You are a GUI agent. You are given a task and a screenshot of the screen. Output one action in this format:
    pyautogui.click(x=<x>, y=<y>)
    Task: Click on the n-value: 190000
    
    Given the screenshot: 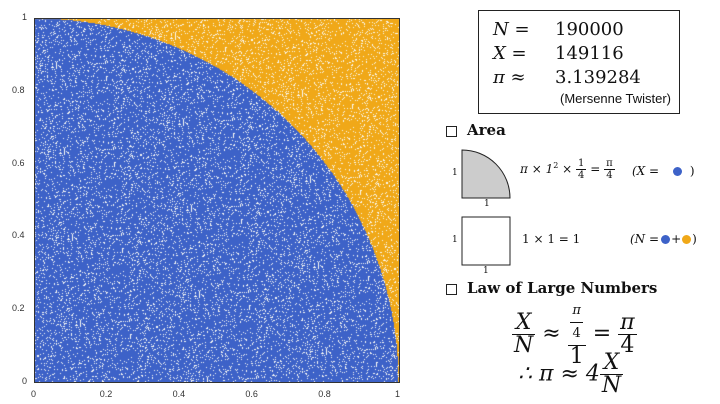 What is the action you would take?
    pyautogui.click(x=589, y=29)
    